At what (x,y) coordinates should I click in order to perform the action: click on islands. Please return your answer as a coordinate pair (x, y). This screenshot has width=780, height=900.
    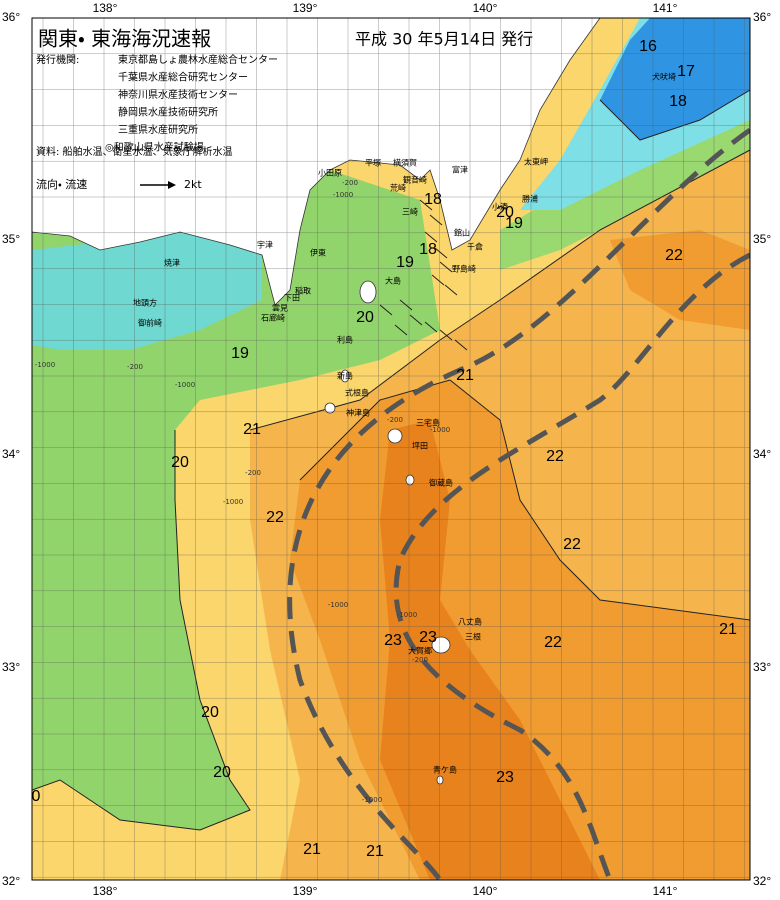
    Looking at the image, I should click on (387, 532).